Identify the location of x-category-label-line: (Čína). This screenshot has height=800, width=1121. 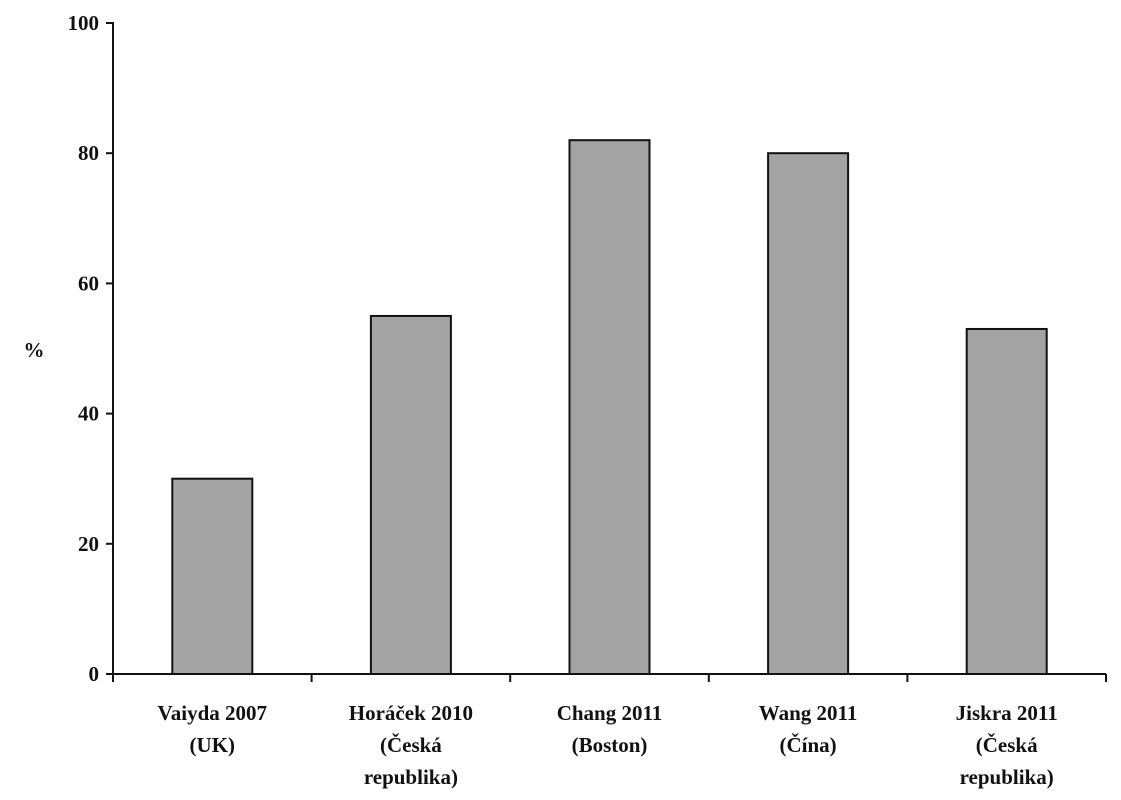
(808, 745).